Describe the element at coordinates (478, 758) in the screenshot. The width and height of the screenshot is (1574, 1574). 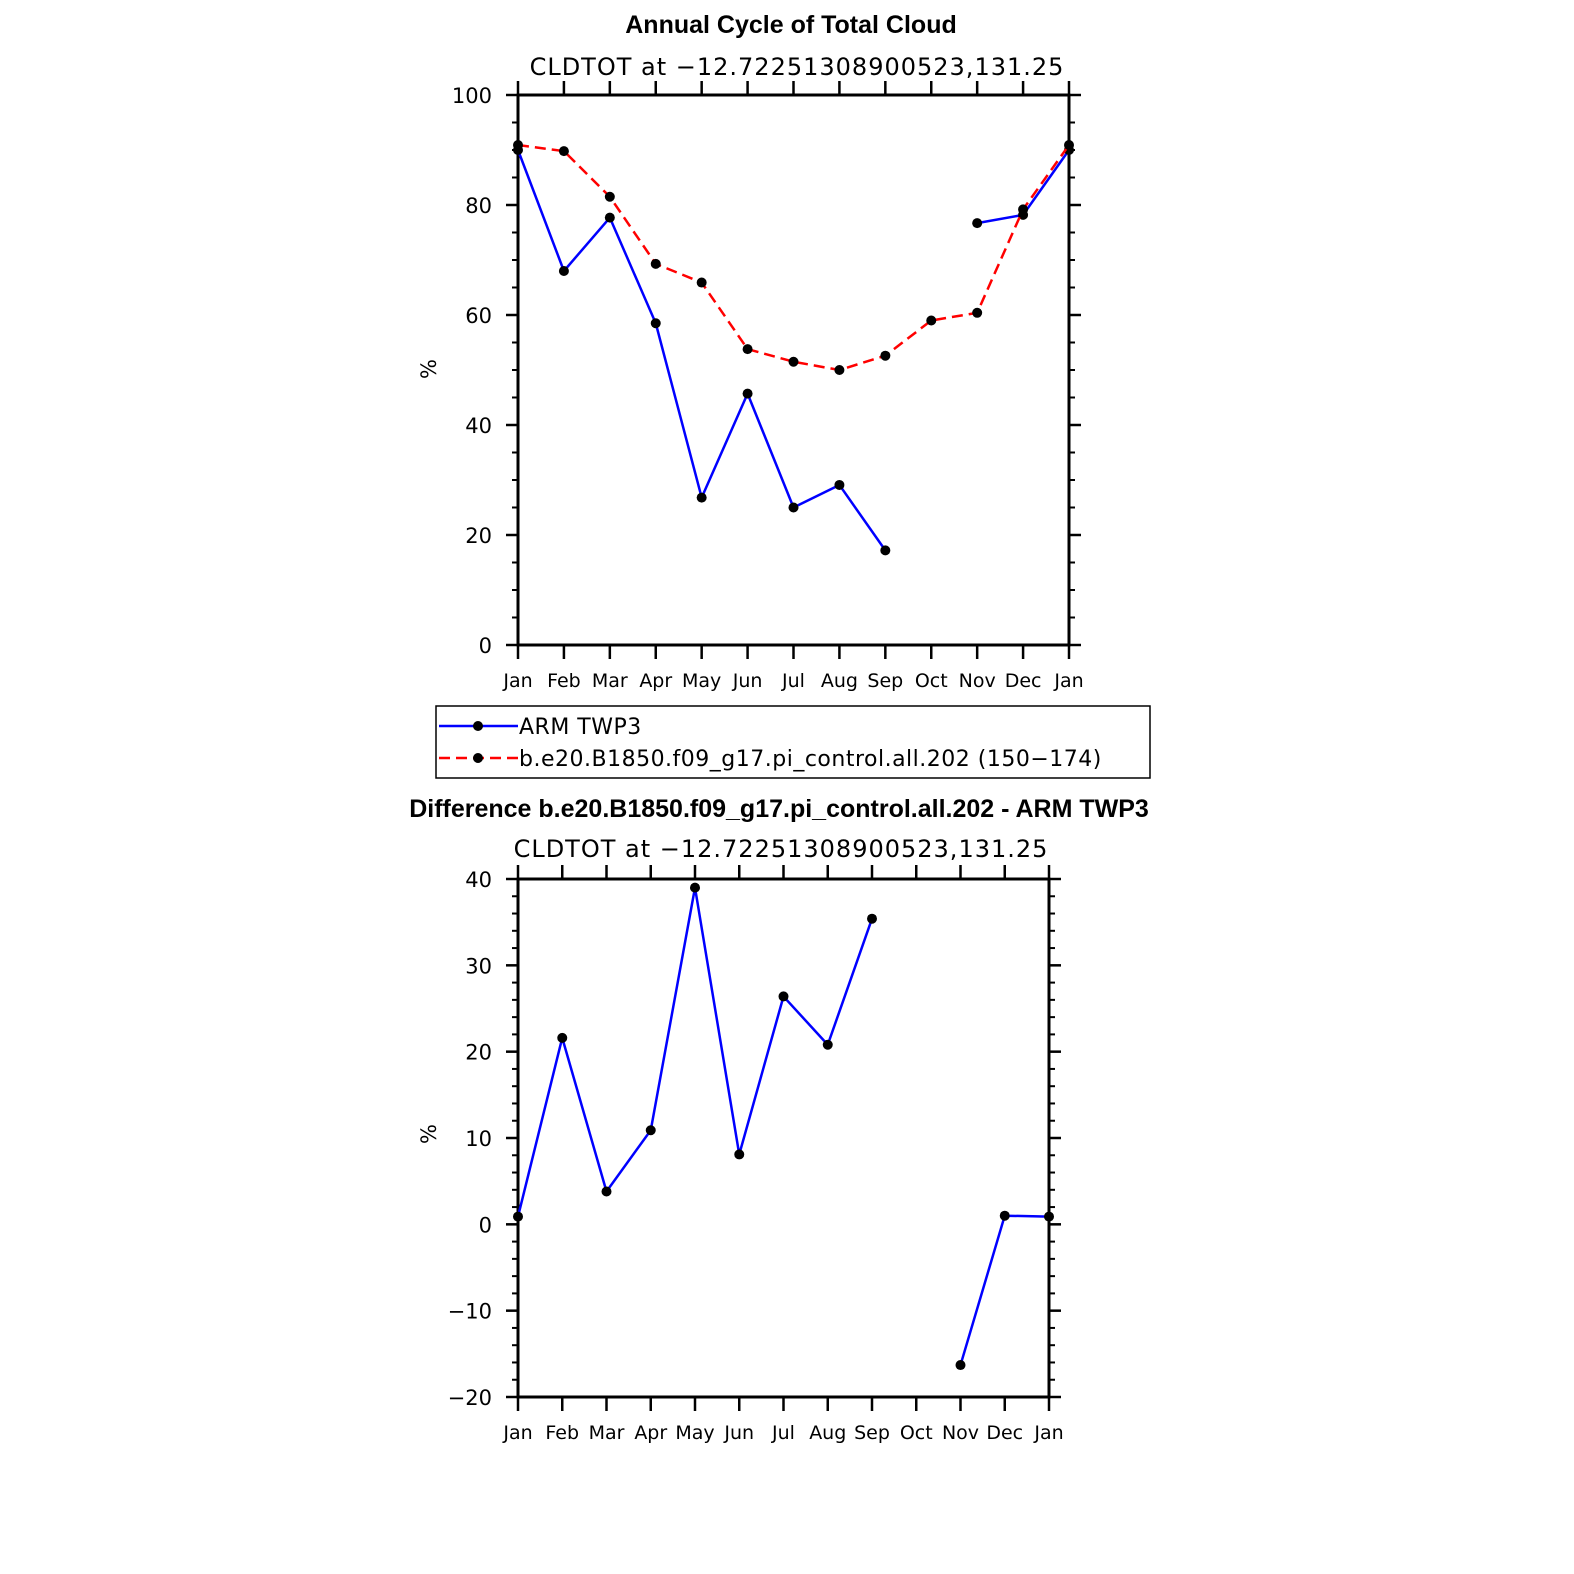
I see `legend-marker-model` at that location.